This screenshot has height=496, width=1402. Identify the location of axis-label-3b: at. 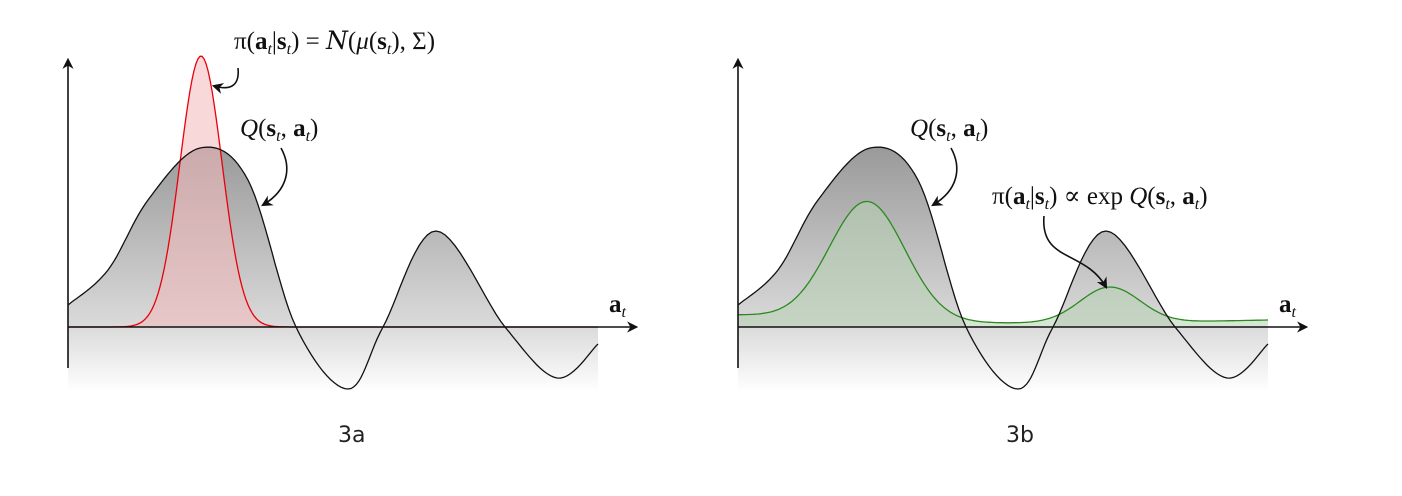
(1287, 306).